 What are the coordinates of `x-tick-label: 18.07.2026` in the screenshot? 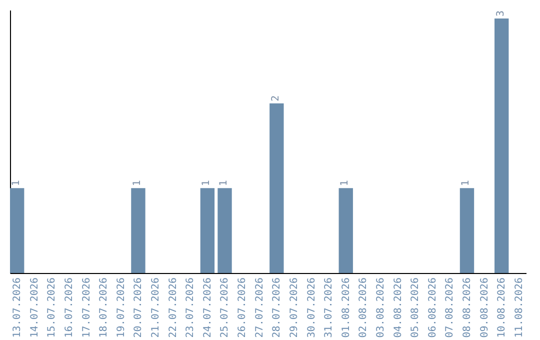 It's located at (104, 308).